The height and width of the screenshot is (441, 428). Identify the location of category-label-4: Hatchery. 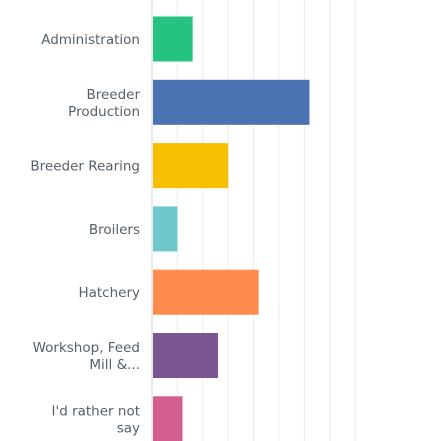
(109, 293).